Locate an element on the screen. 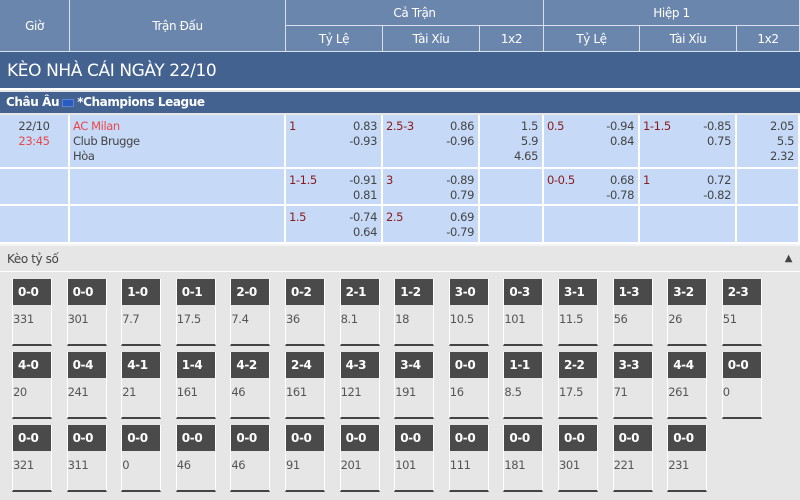  score-odds-card: 1-1 8.5 is located at coordinates (523, 385).